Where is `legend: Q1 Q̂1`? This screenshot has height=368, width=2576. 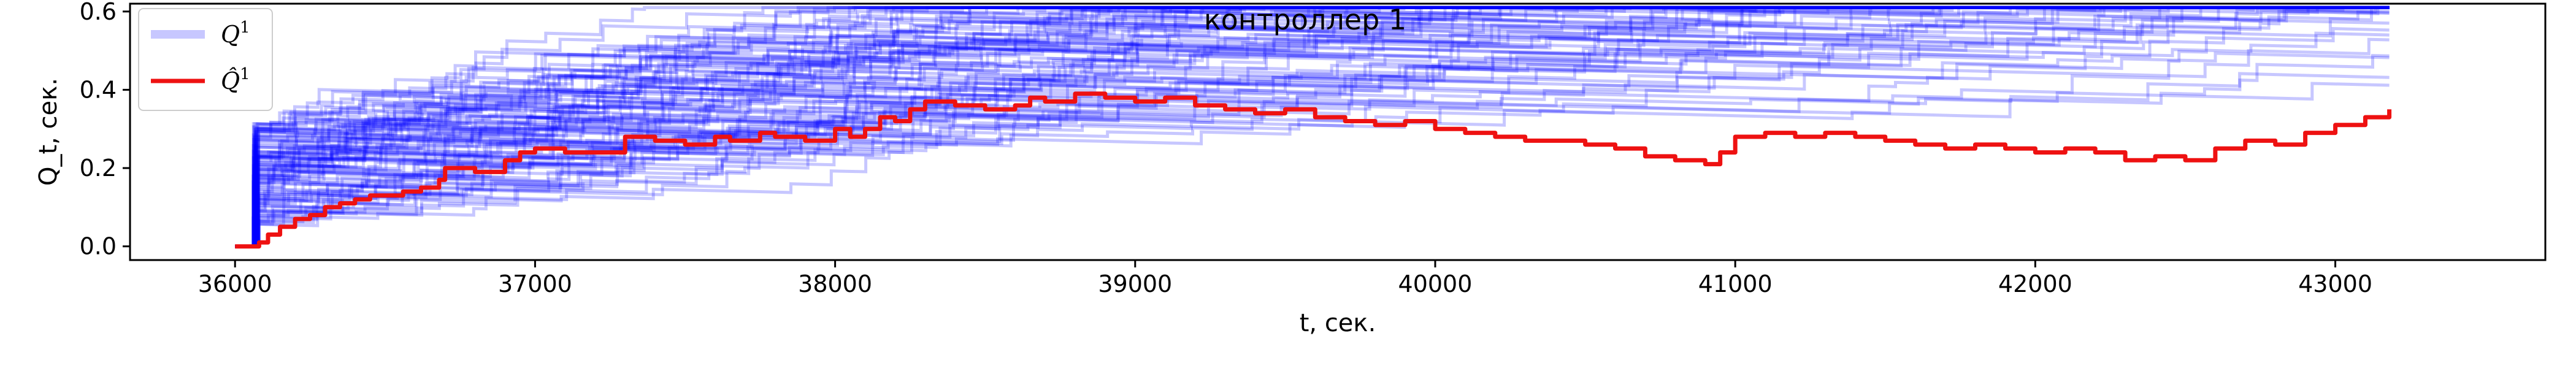 legend: Q1 Q̂1 is located at coordinates (205, 59).